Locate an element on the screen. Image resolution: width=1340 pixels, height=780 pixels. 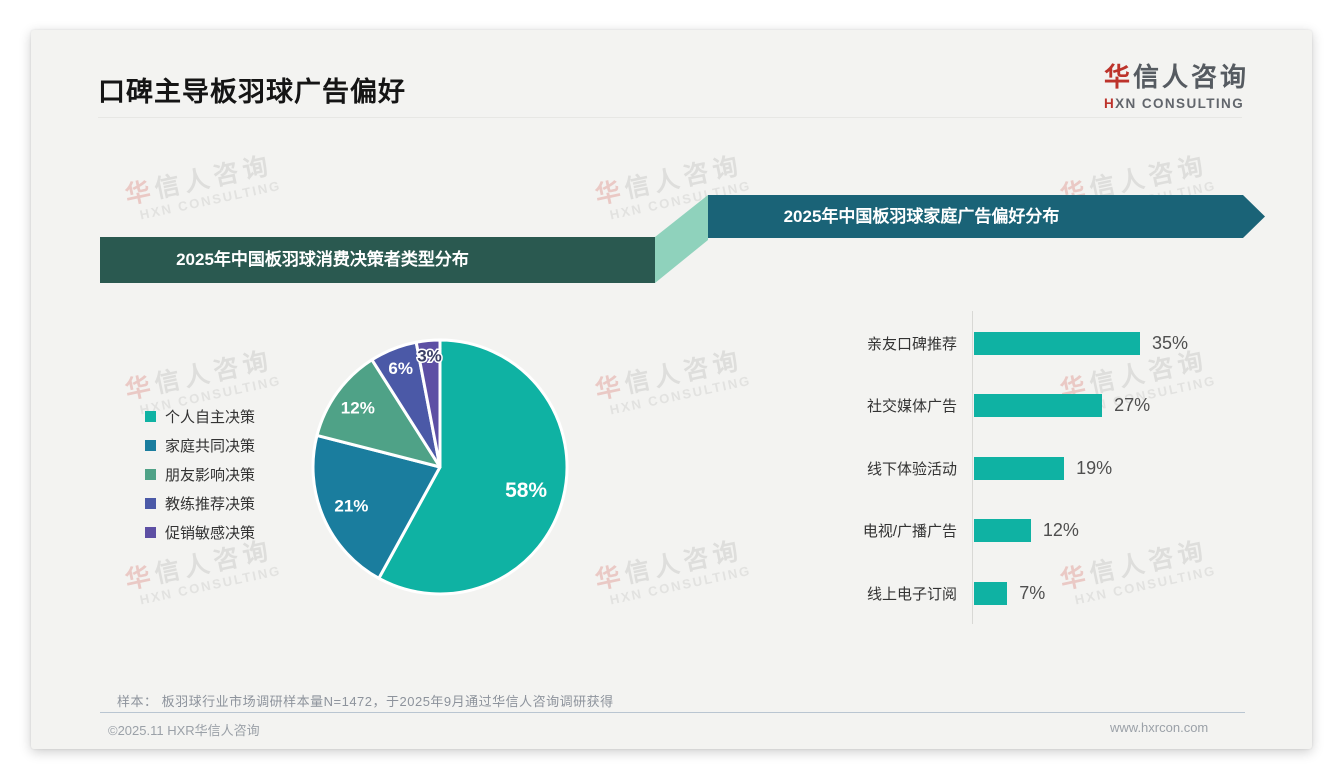
pie-value-label: 58% is located at coordinates (526, 490).